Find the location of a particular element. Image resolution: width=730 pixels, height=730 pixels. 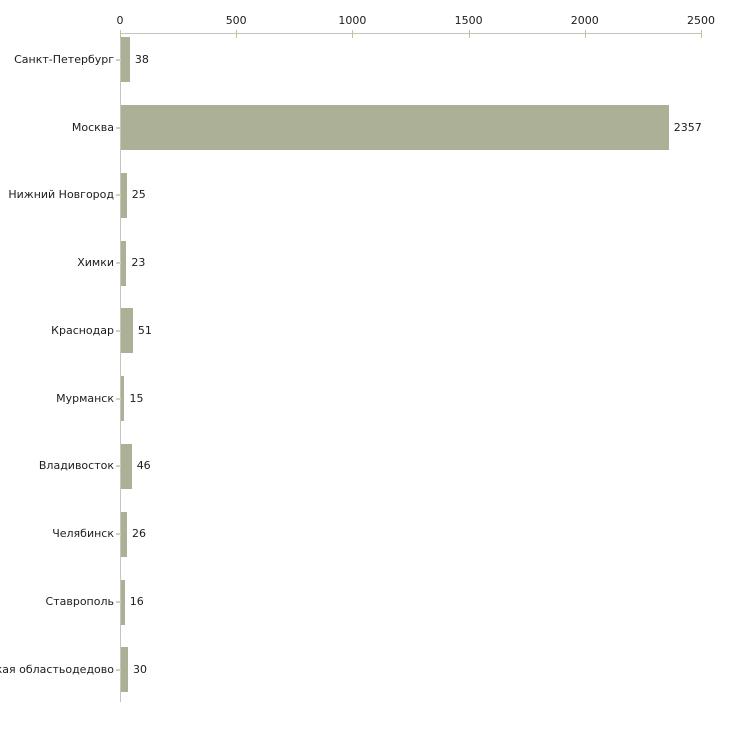

x-tick-label: 1500 is located at coordinates (468, 20).